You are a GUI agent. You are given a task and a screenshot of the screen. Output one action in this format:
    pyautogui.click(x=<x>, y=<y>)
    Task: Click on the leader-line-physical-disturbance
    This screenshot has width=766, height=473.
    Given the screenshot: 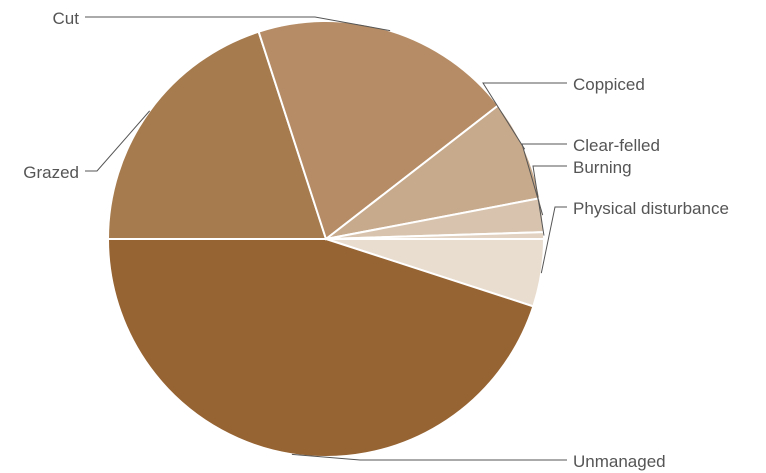 What is the action you would take?
    pyautogui.click(x=553, y=240)
    